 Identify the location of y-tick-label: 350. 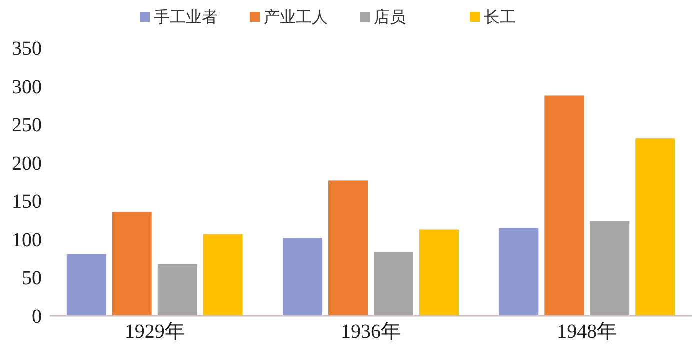
(27, 49).